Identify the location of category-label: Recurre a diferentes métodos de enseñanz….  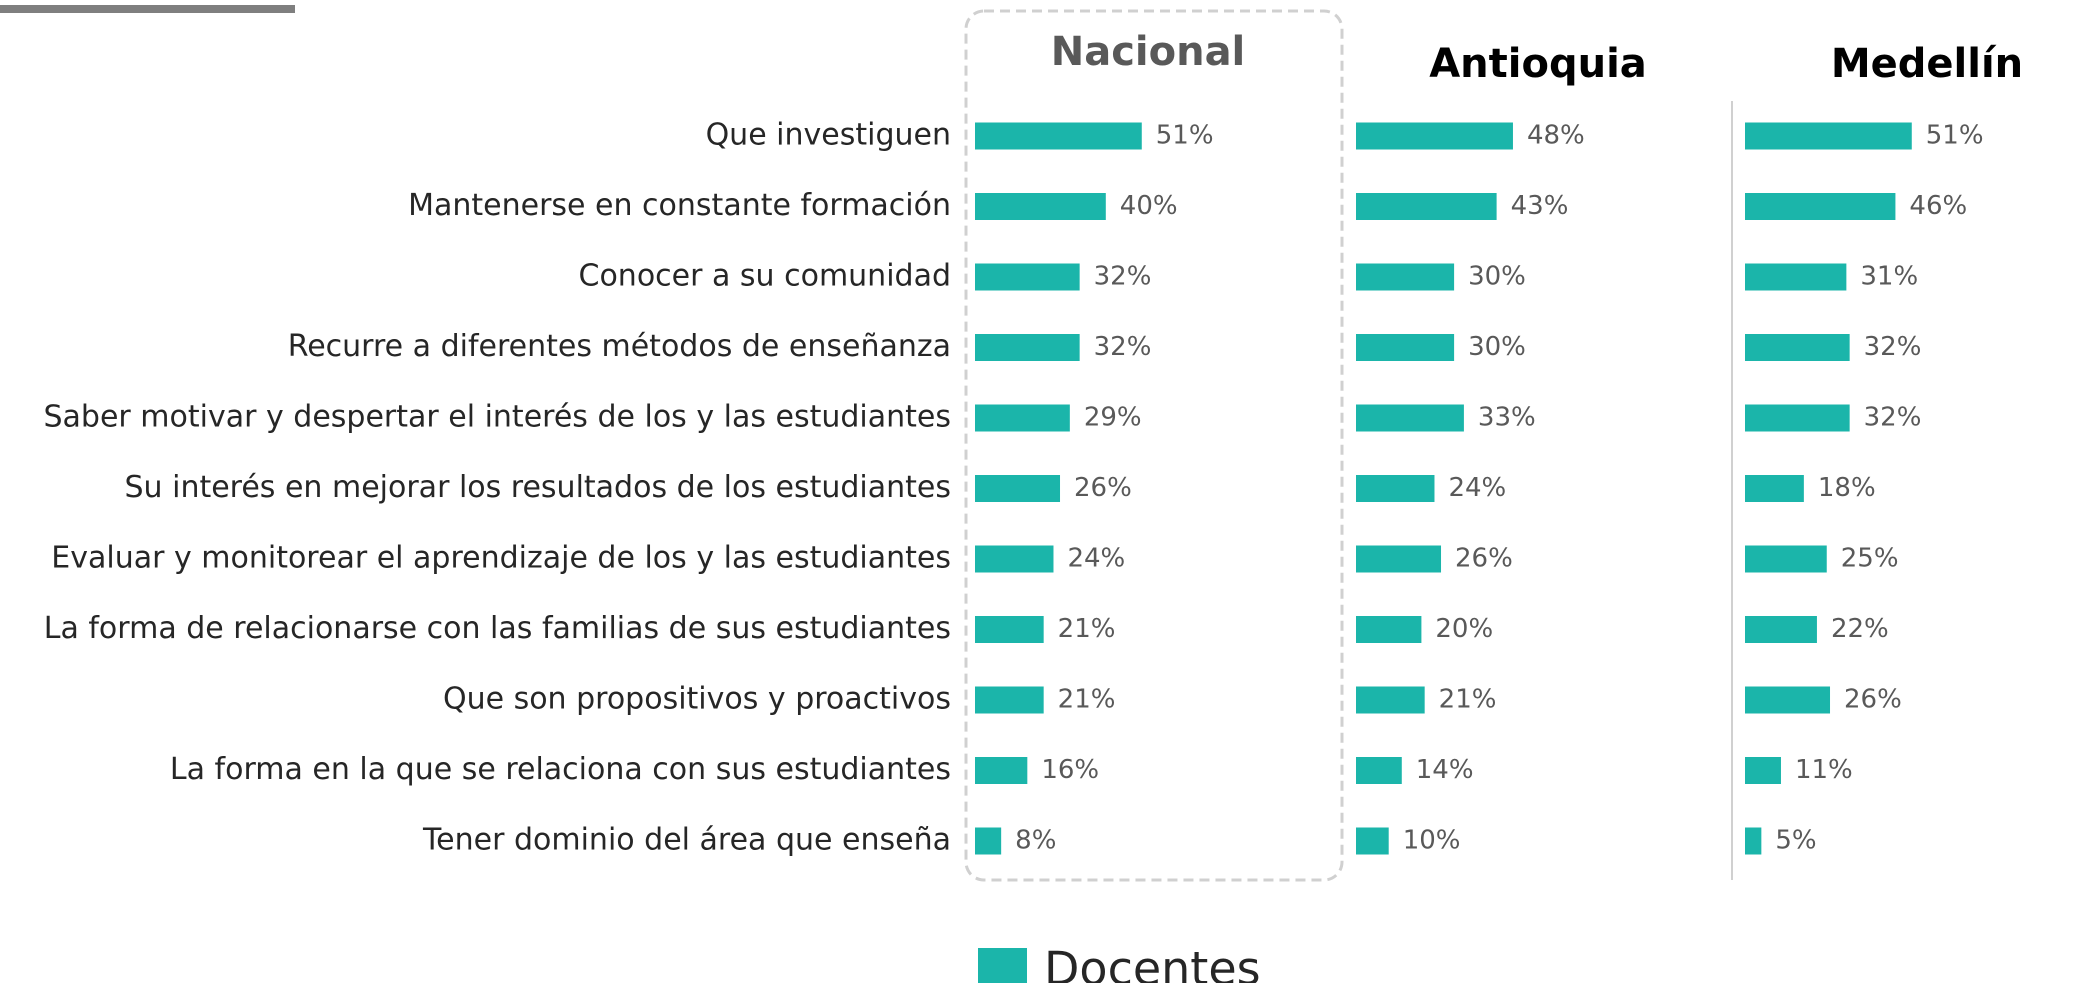
(619, 346).